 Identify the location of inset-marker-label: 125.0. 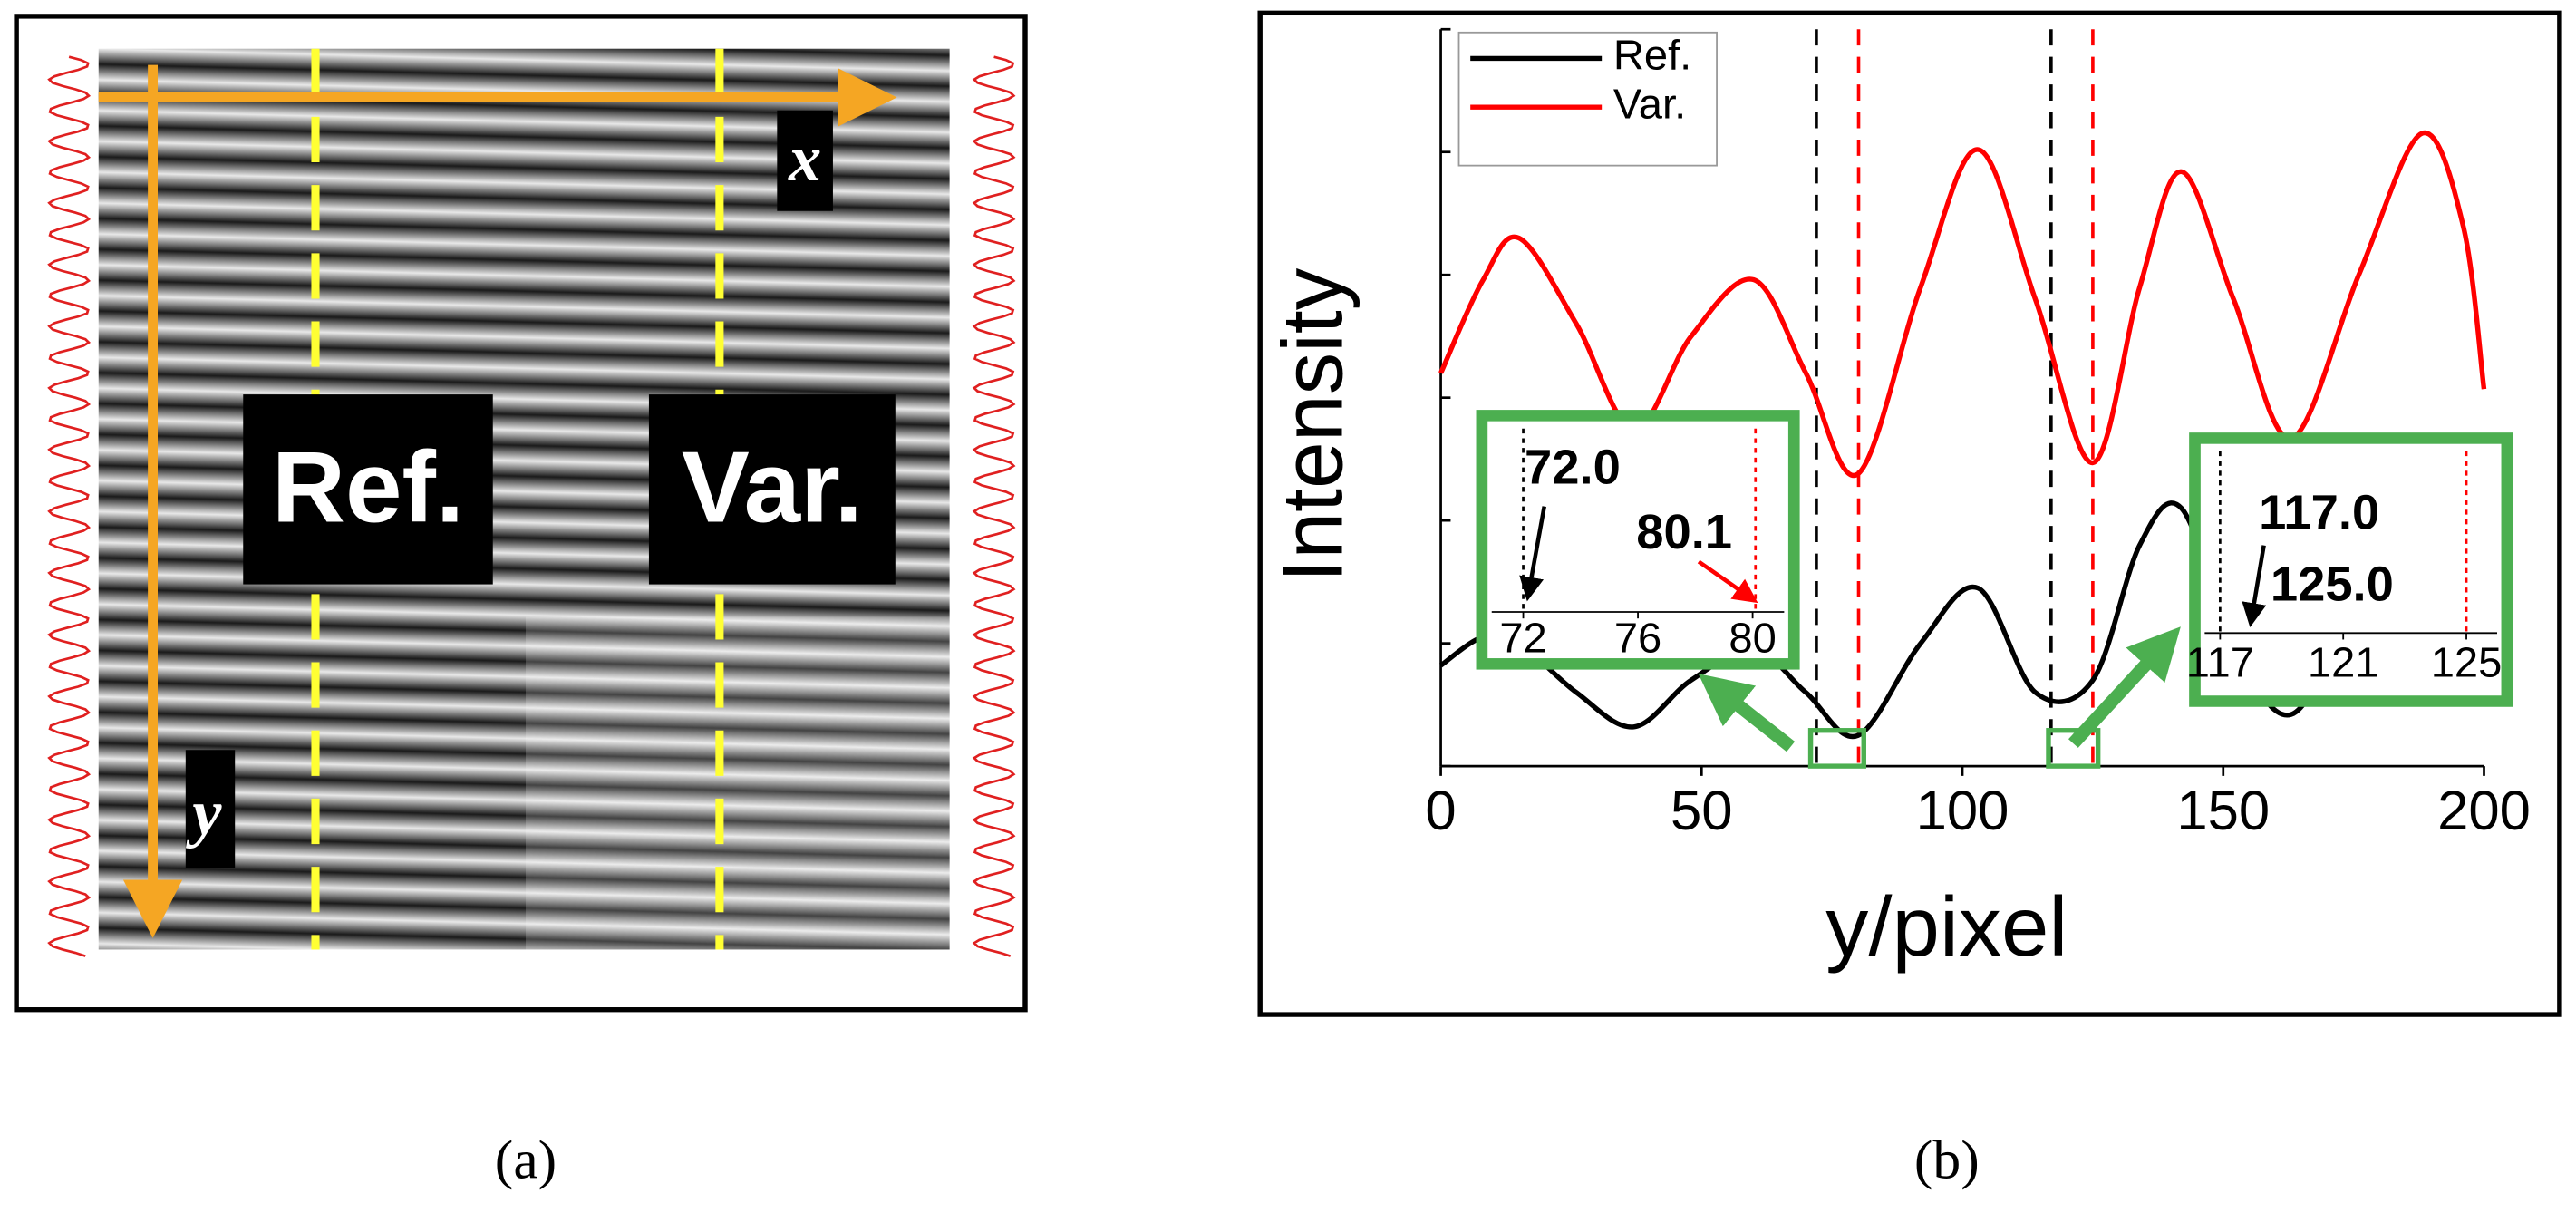
(2332, 585).